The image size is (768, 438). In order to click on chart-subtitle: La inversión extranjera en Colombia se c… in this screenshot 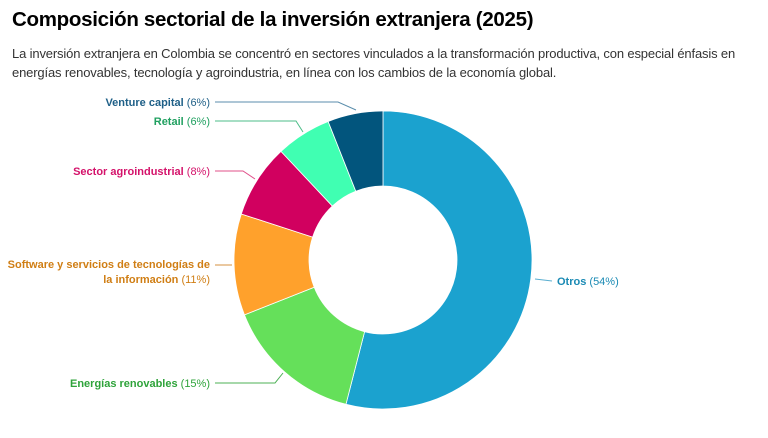, I will do `click(374, 63)`.